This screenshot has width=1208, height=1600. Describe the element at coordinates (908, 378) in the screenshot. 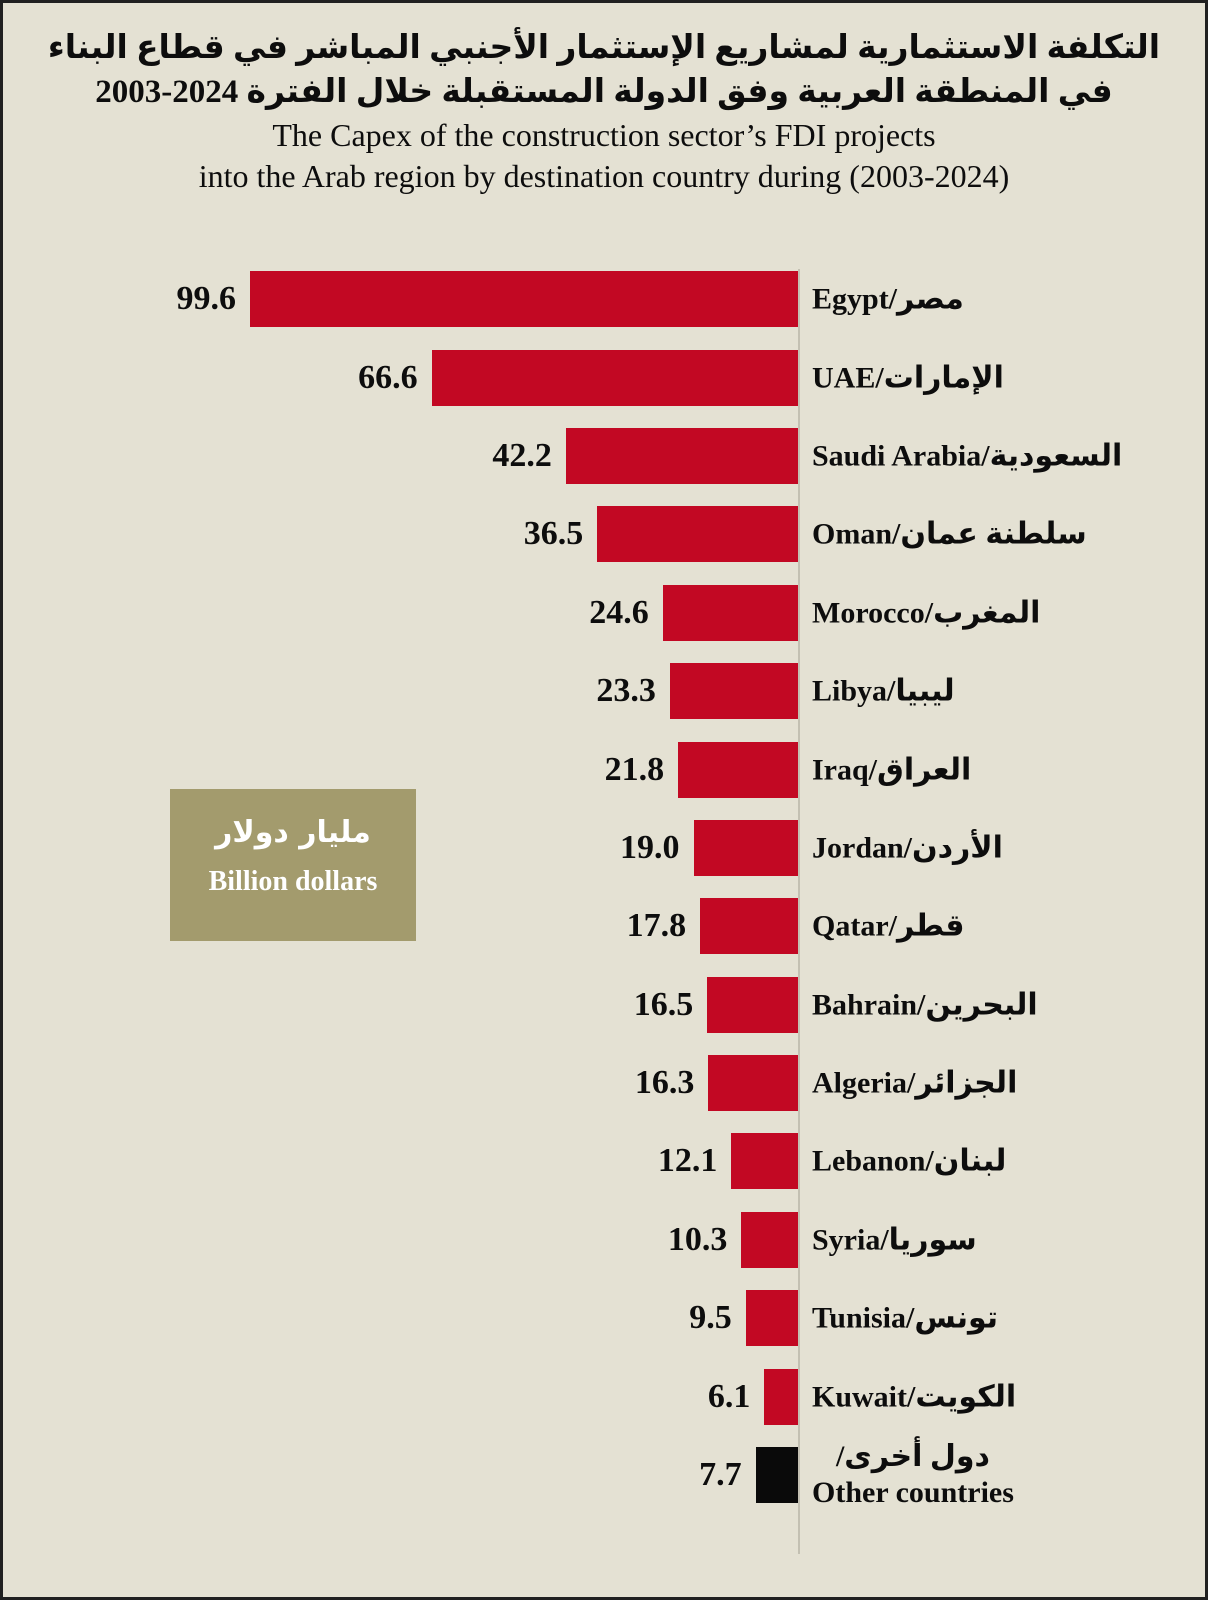

I see `country-label-uae: UAE/الإمارات` at that location.